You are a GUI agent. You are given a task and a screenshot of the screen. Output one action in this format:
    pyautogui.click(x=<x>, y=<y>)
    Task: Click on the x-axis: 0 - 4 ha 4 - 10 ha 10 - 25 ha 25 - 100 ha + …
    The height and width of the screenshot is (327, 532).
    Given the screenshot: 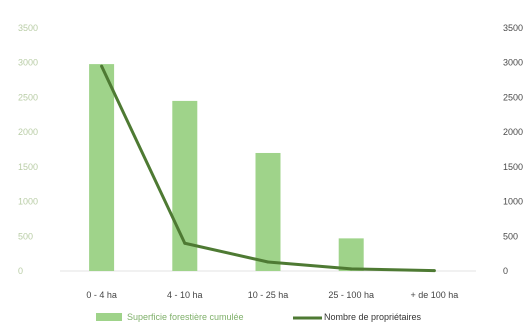 What is the action you would take?
    pyautogui.click(x=272, y=295)
    